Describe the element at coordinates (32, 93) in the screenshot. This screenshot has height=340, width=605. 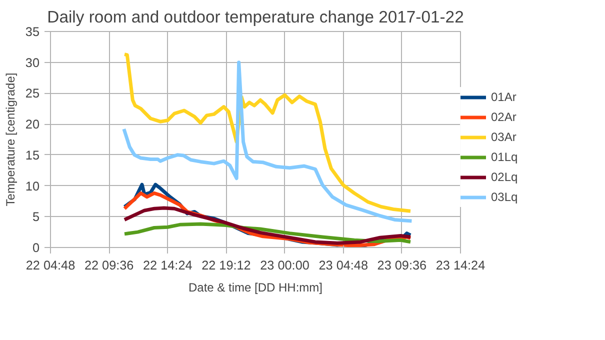
I see `y-tick-label: 25` at that location.